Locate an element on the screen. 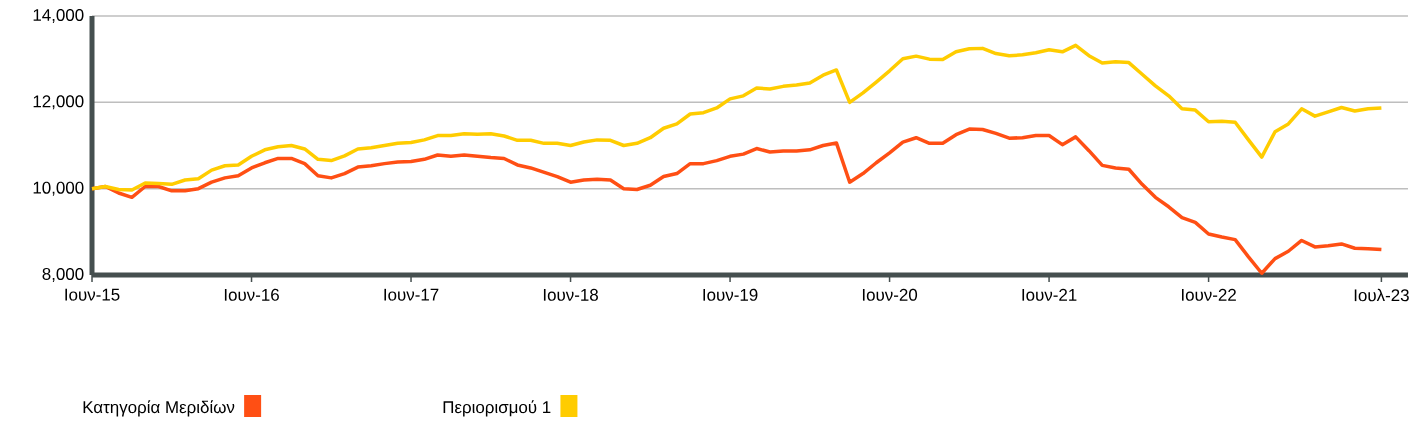 The width and height of the screenshot is (1416, 430). x-tick-label: Ιουν-21 is located at coordinates (1049, 294).